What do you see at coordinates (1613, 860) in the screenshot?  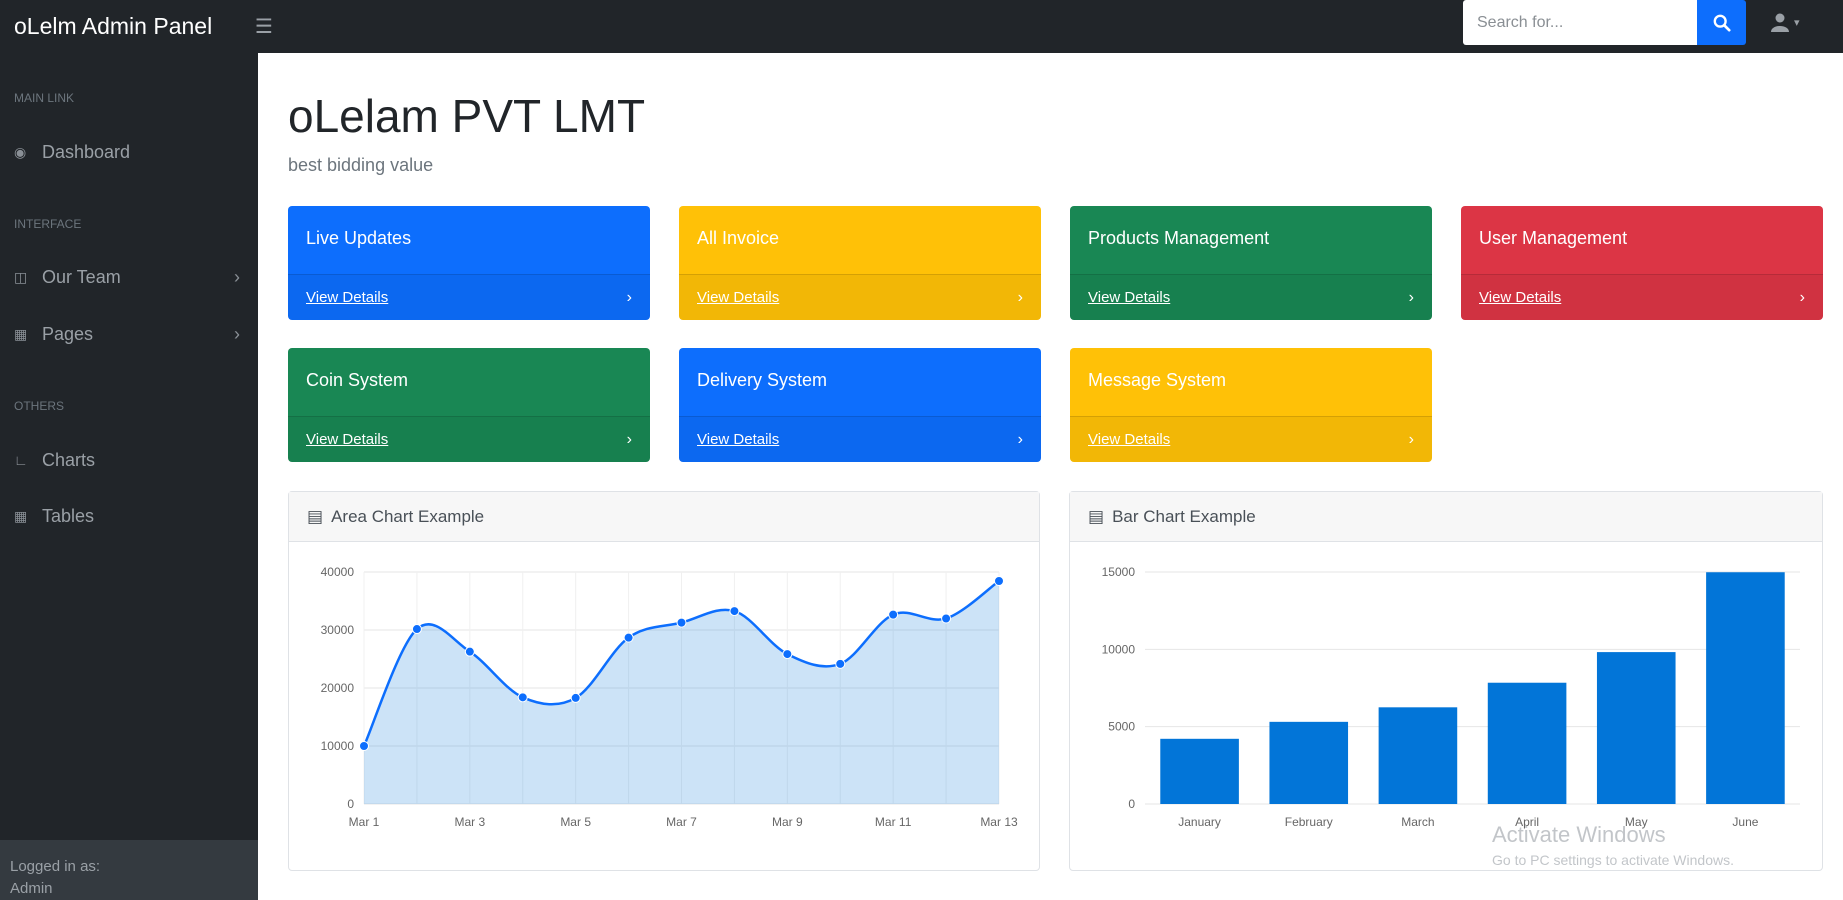 I see `watermark-subtitle: Go to PC settings to activate Windows.` at bounding box center [1613, 860].